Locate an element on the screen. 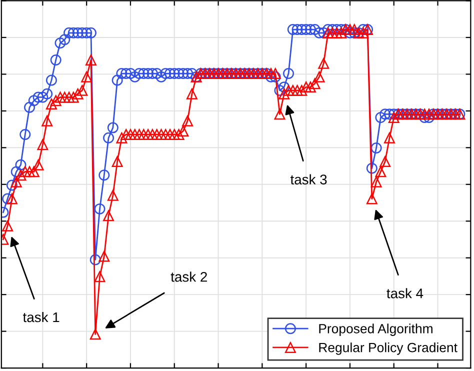 The height and width of the screenshot is (371, 474). legend-label: Regular Policy Gradient is located at coordinates (388, 348).